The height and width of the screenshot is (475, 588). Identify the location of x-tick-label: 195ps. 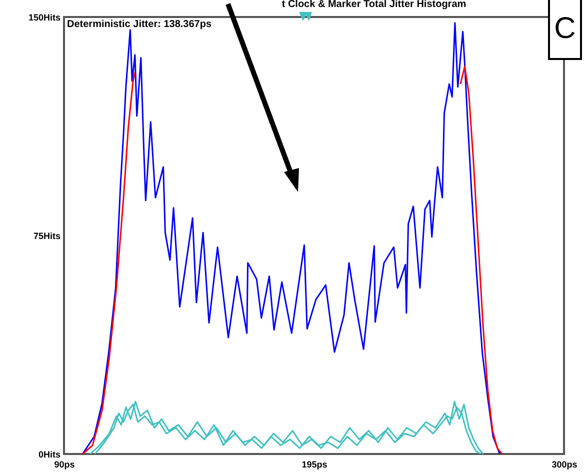
(315, 465).